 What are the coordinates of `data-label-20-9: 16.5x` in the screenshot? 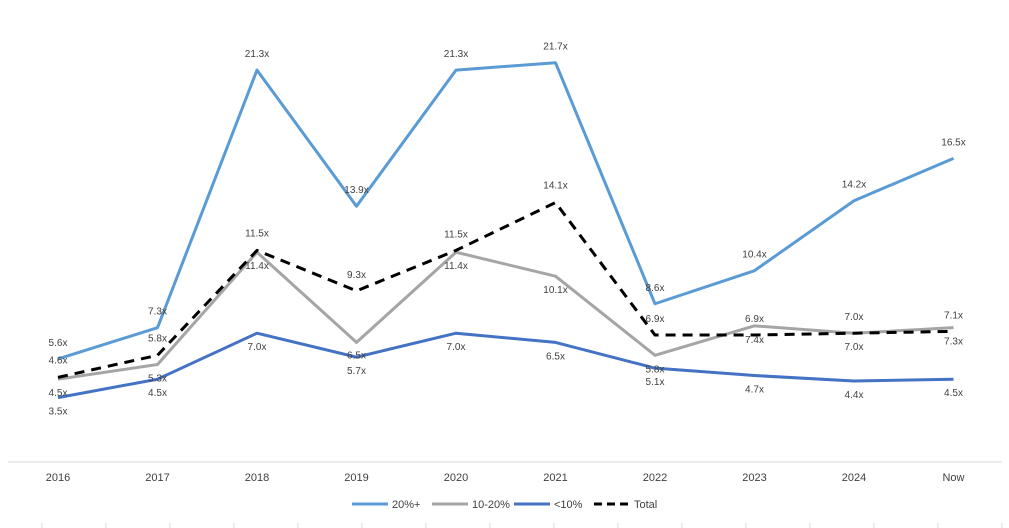 It's located at (953, 142).